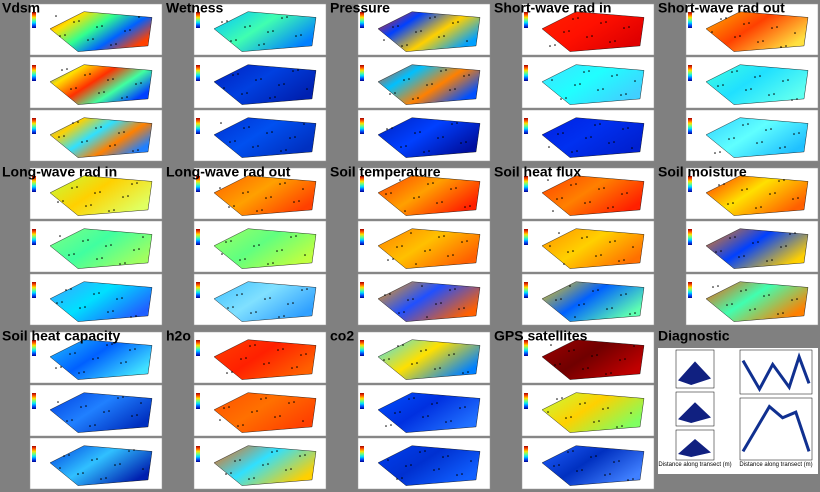  What do you see at coordinates (738, 244) in the screenshot?
I see `panel: Soil moisture` at bounding box center [738, 244].